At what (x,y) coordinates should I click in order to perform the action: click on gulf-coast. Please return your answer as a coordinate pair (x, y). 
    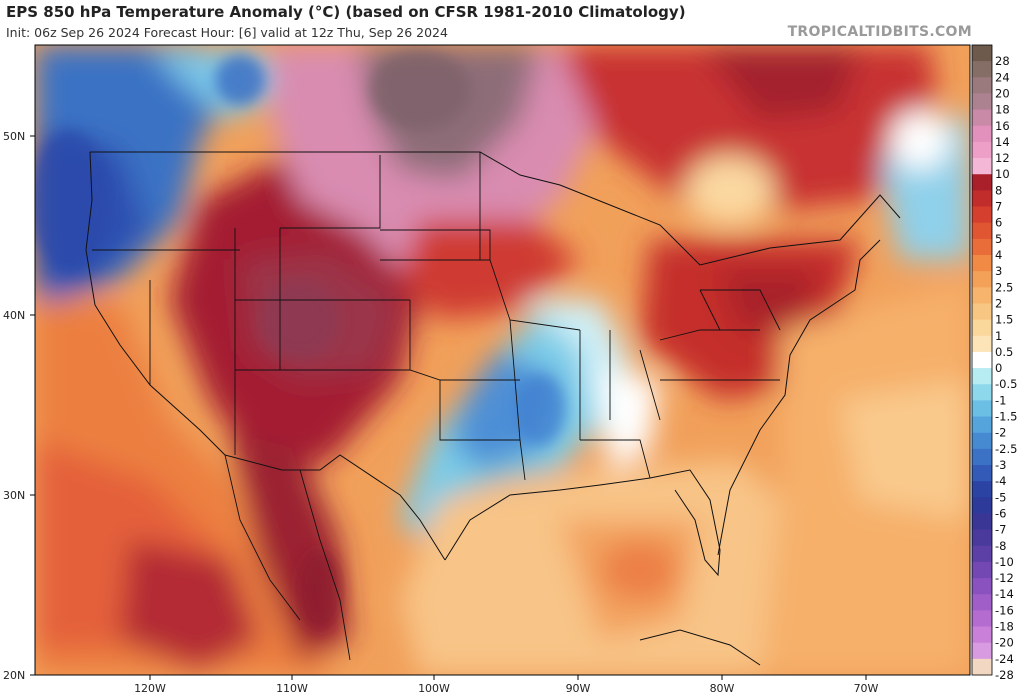
    Looking at the image, I should click on (582, 523).